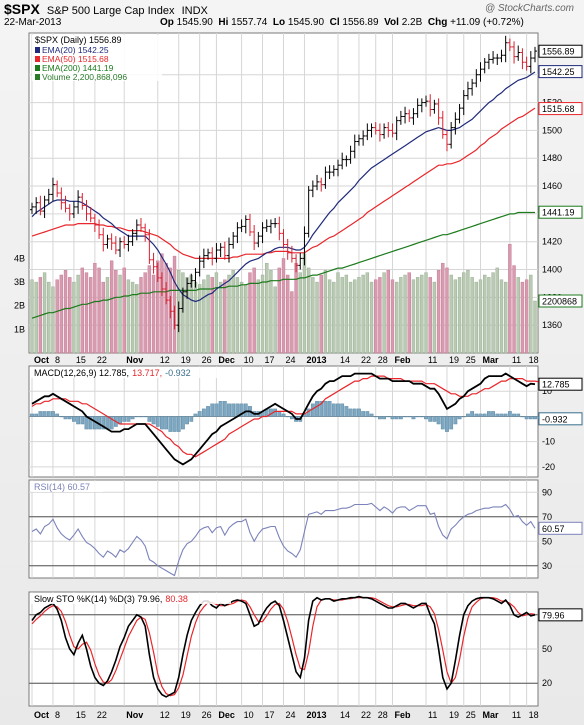 The width and height of the screenshot is (584, 725). I want to click on price-x-label: 22, so click(102, 360).